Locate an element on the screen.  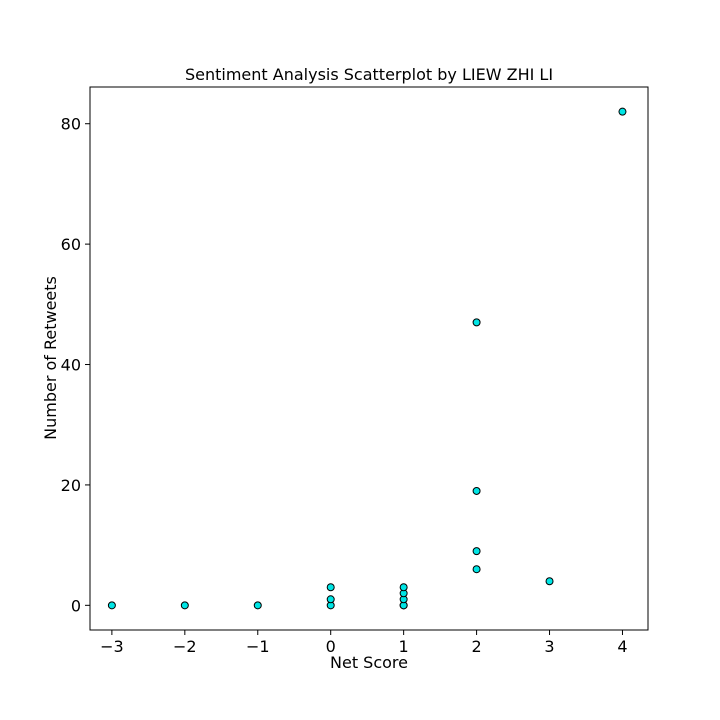
y-axis: 0 20 40 60 80 is located at coordinates (75, 365).